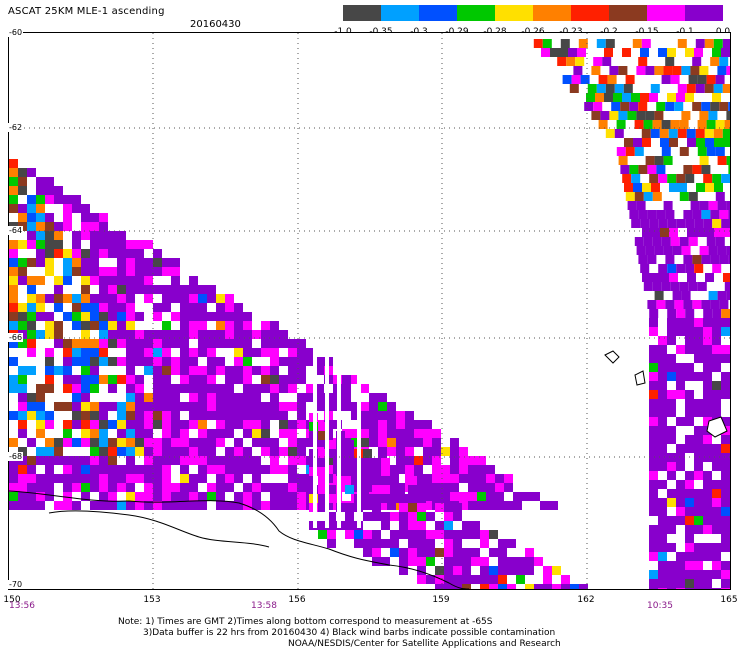 The width and height of the screenshot is (740, 650). Describe the element at coordinates (628, 13) in the screenshot. I see `colorbar-segment` at that location.